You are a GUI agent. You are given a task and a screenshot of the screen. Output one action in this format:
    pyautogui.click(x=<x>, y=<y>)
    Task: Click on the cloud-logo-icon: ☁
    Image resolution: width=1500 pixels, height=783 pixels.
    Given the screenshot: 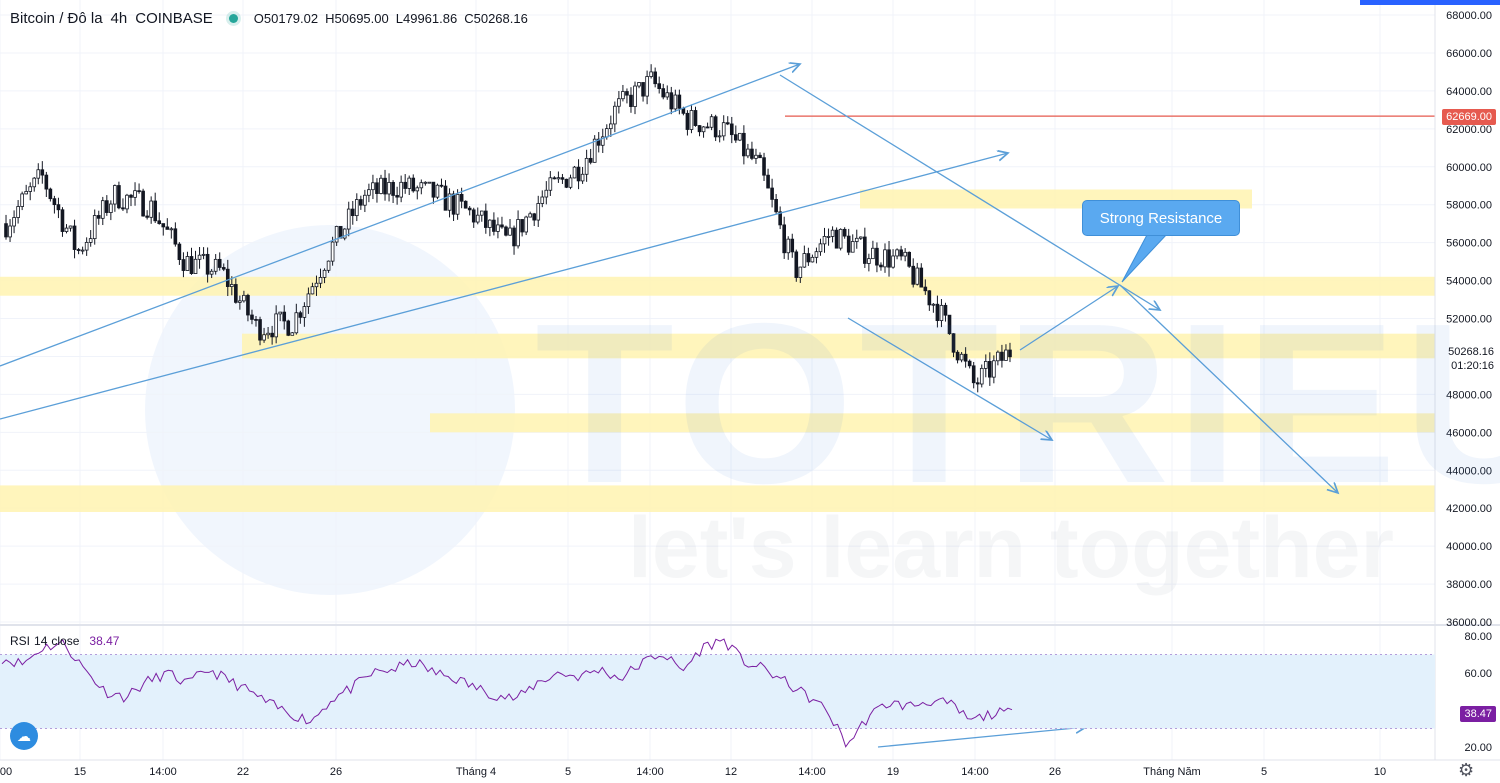 What is the action you would take?
    pyautogui.click(x=24, y=736)
    